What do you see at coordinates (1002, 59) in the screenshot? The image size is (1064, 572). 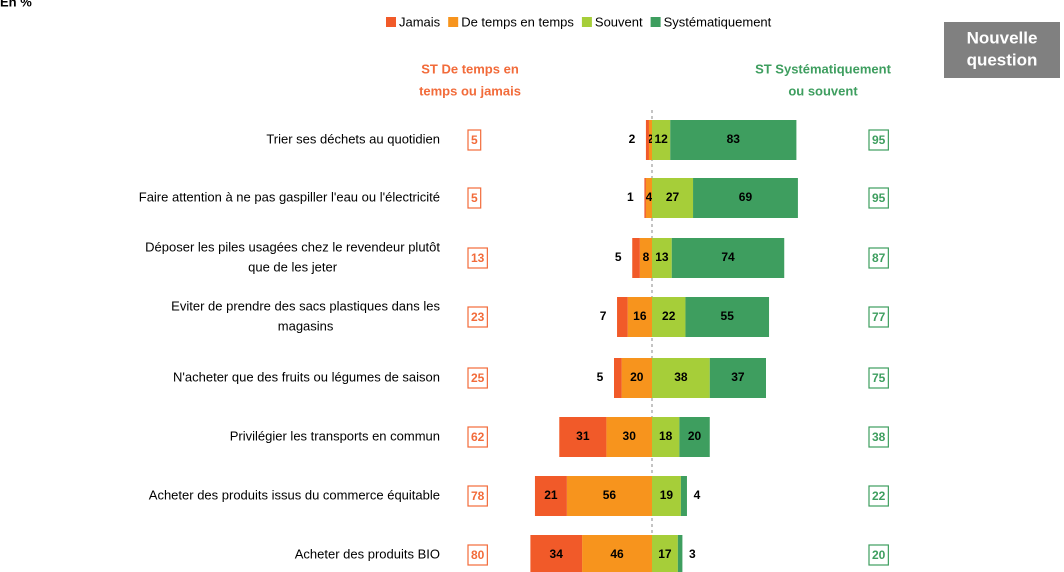 I see `button-label: question` at bounding box center [1002, 59].